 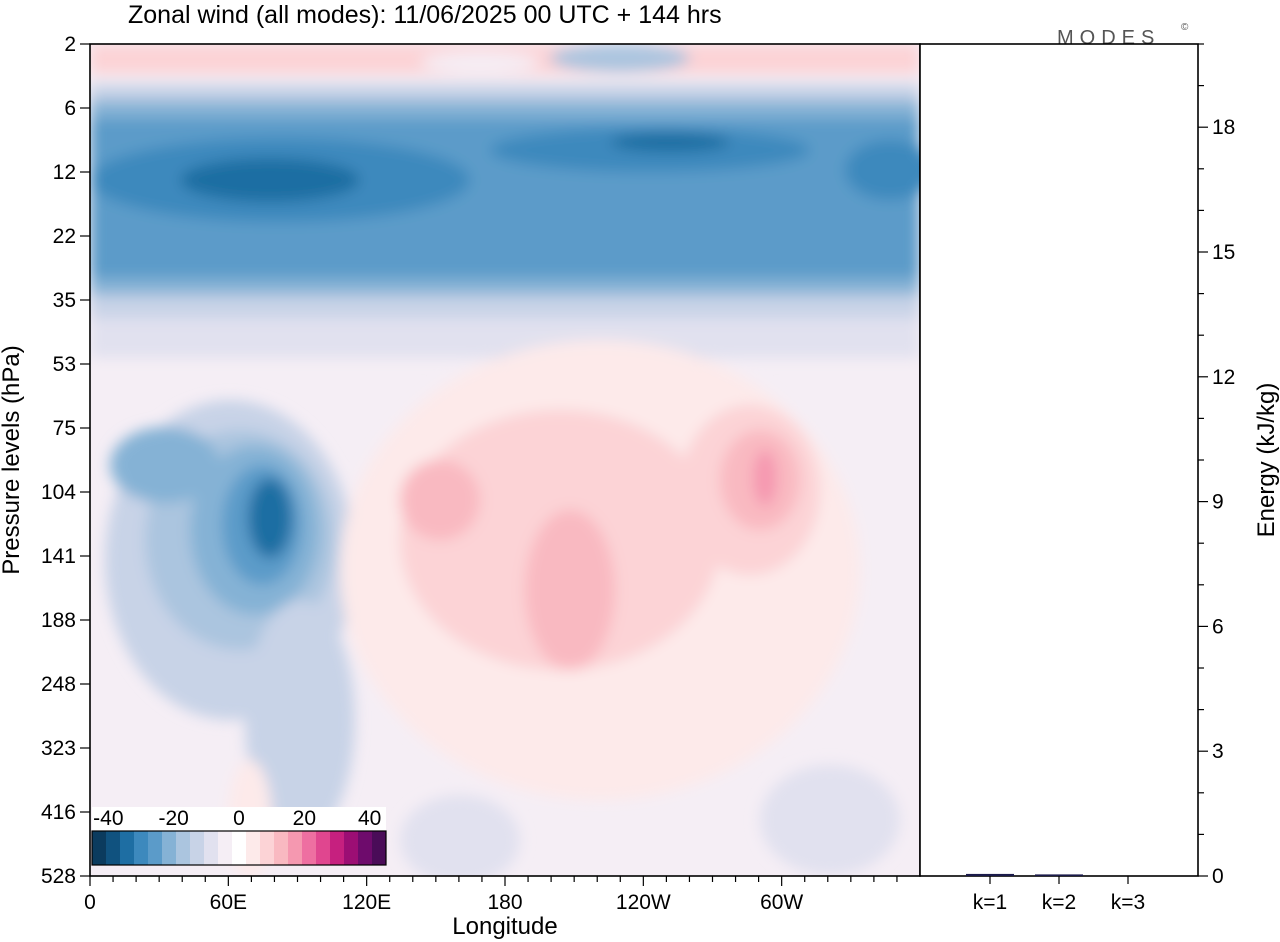 I want to click on y-axis-ticks: 2 6 12 22 35 53 75 104 141 188 248 323 416 528, so click(x=65, y=460).